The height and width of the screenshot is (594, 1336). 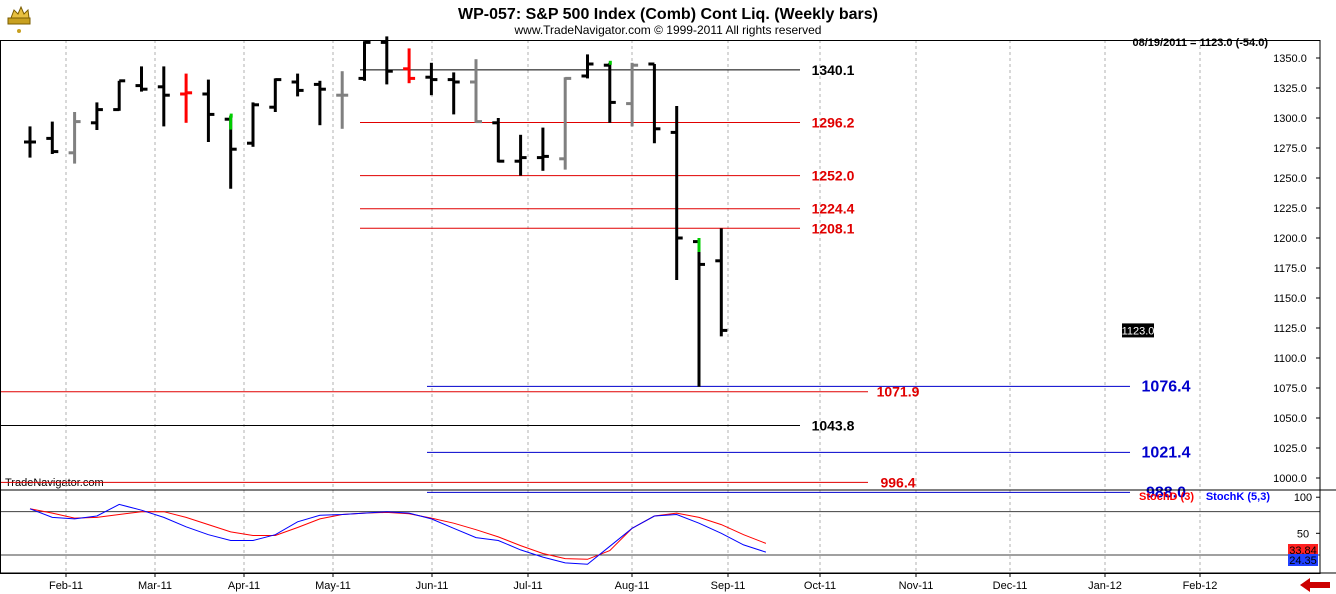 I want to click on y-tick-label: 1275.0, so click(x=1290, y=149).